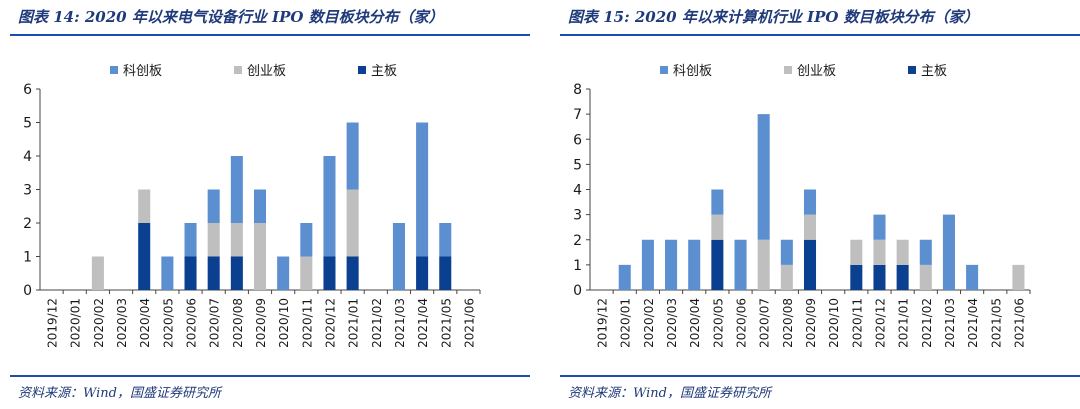 This screenshot has height=409, width=1080. What do you see at coordinates (231, 17) in the screenshot?
I see `chart-title-1: 图表 14: 2020 年以来电气设备行业 IPO 数目板块分布（家）` at bounding box center [231, 17].